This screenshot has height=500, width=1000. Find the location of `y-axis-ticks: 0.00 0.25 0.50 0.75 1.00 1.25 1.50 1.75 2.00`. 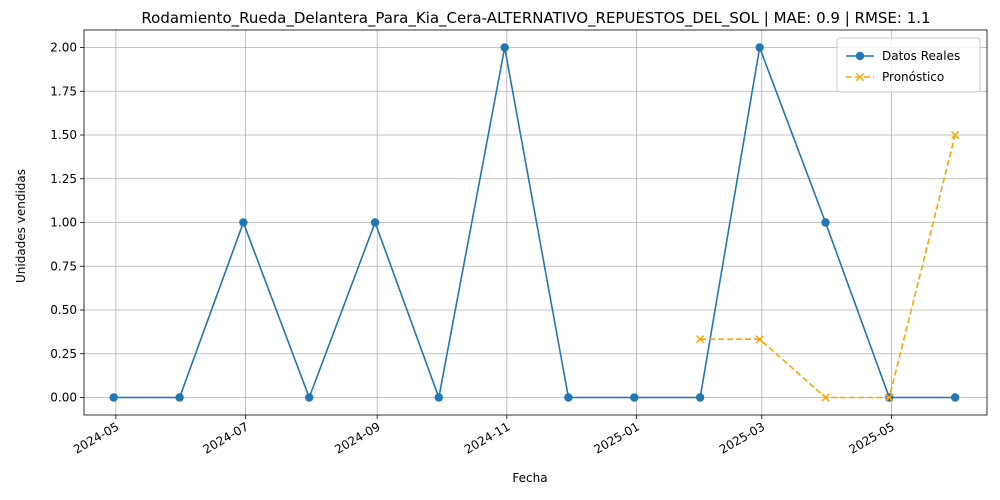

y-axis-ticks: 0.00 0.25 0.50 0.75 1.00 1.25 1.50 1.75 2.00 is located at coordinates (67, 223).